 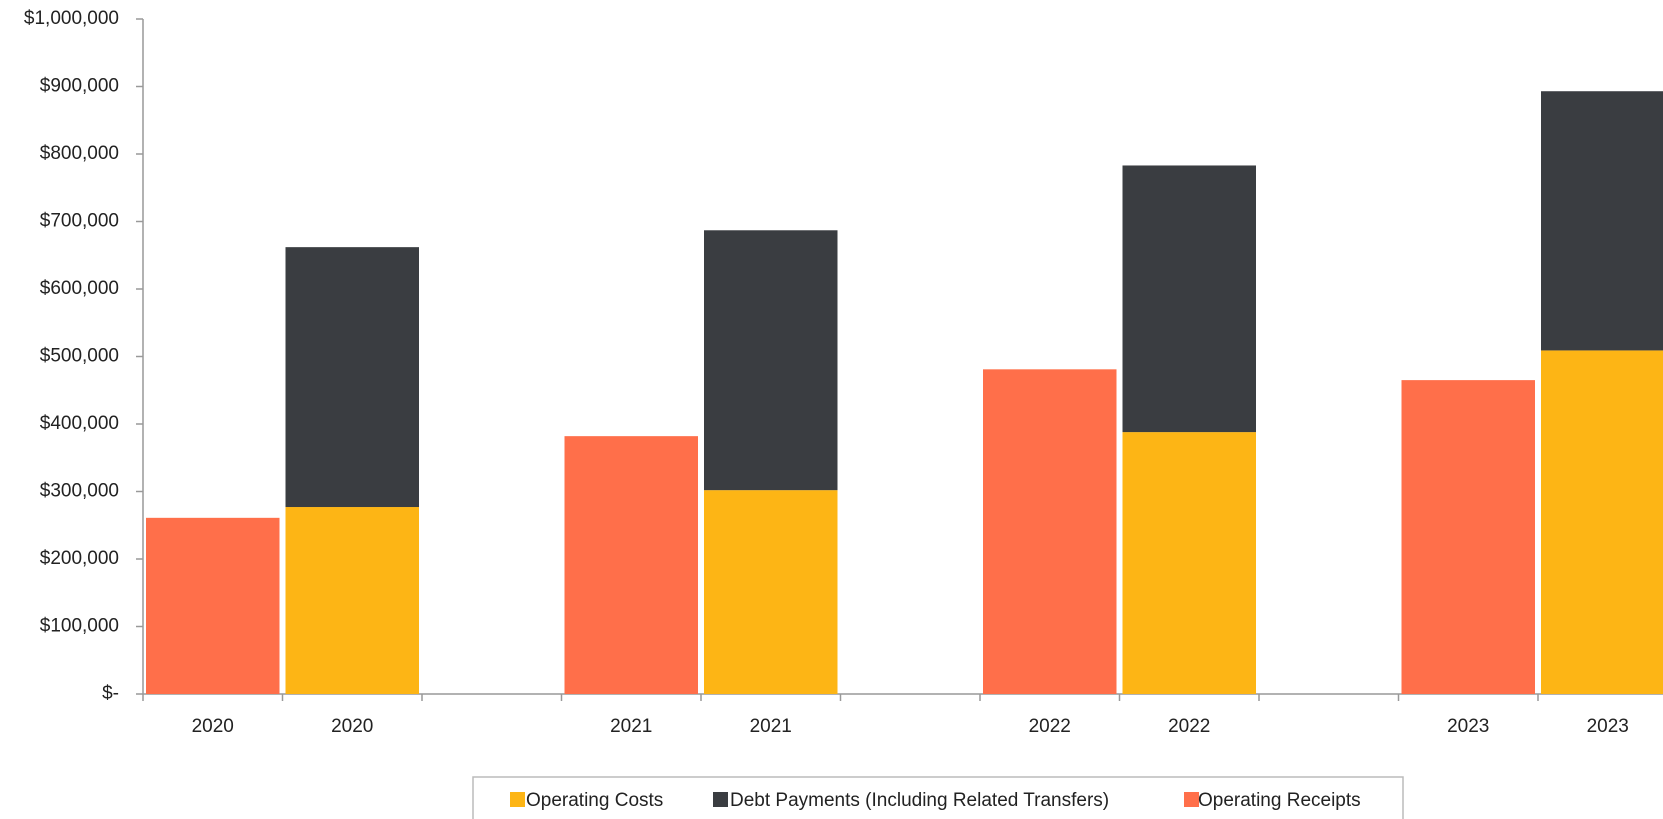 I want to click on y-tick-label: $300,000, so click(x=79, y=491).